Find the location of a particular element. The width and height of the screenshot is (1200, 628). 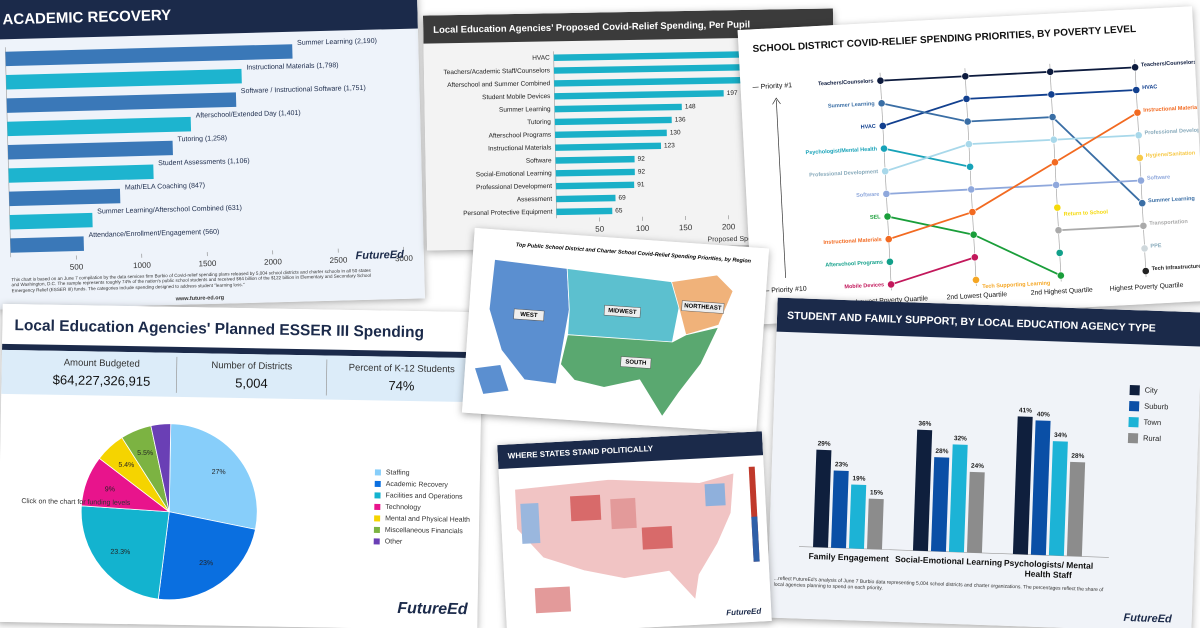

series-label: Return to School is located at coordinates (1086, 213).